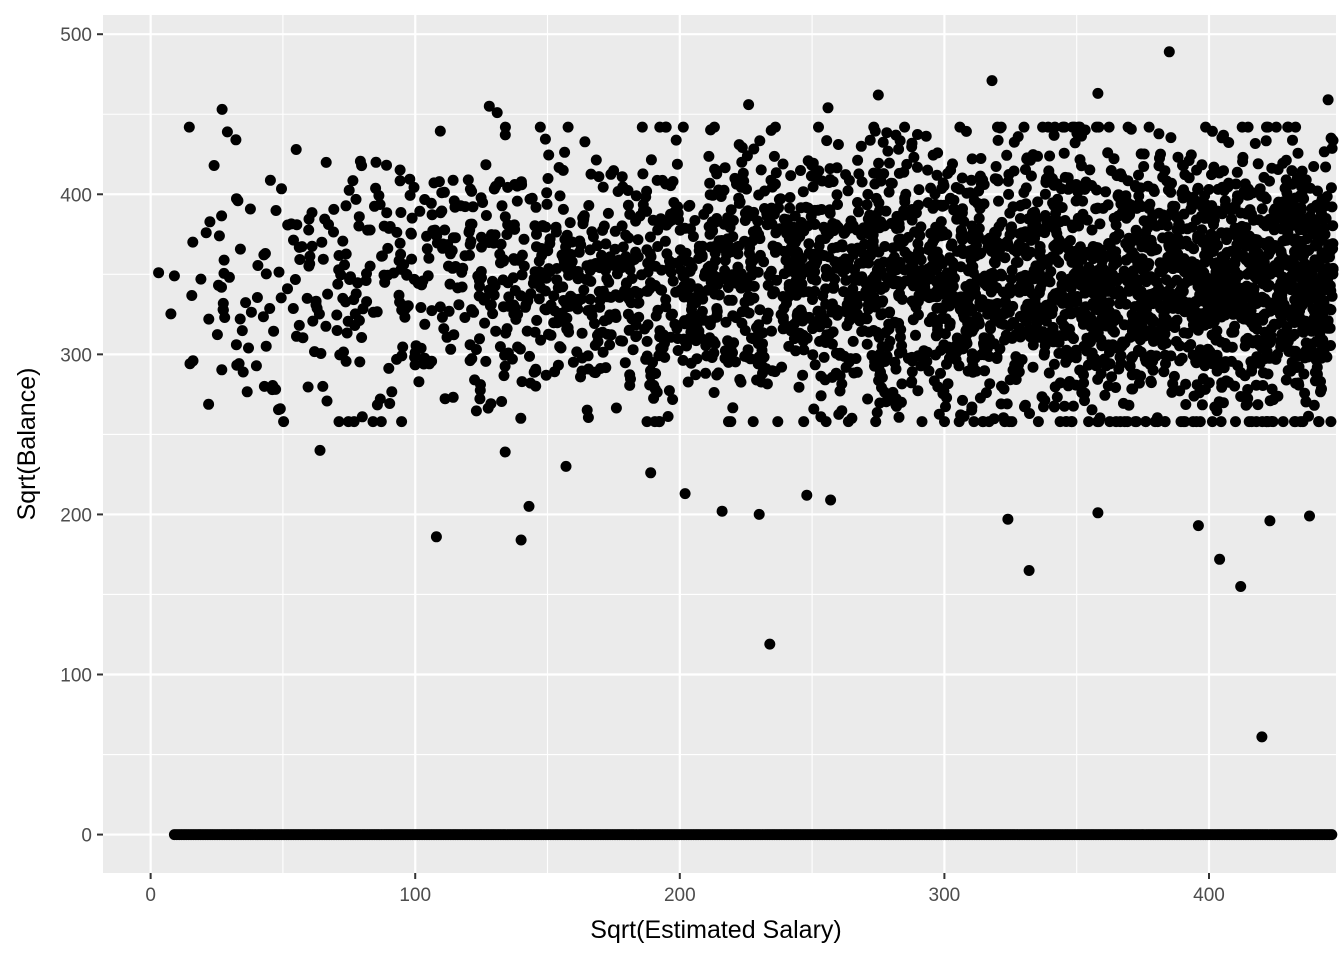 This screenshot has height=960, width=1344. Describe the element at coordinates (945, 895) in the screenshot. I see `x-tick-label: 300` at that location.